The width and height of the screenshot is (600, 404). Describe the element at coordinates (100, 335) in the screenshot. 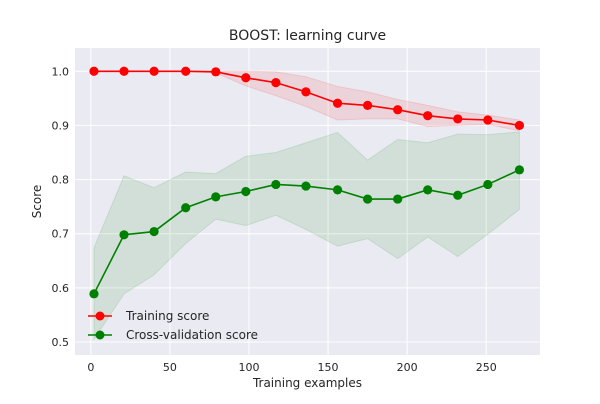

I see `legend-marker-cv` at that location.